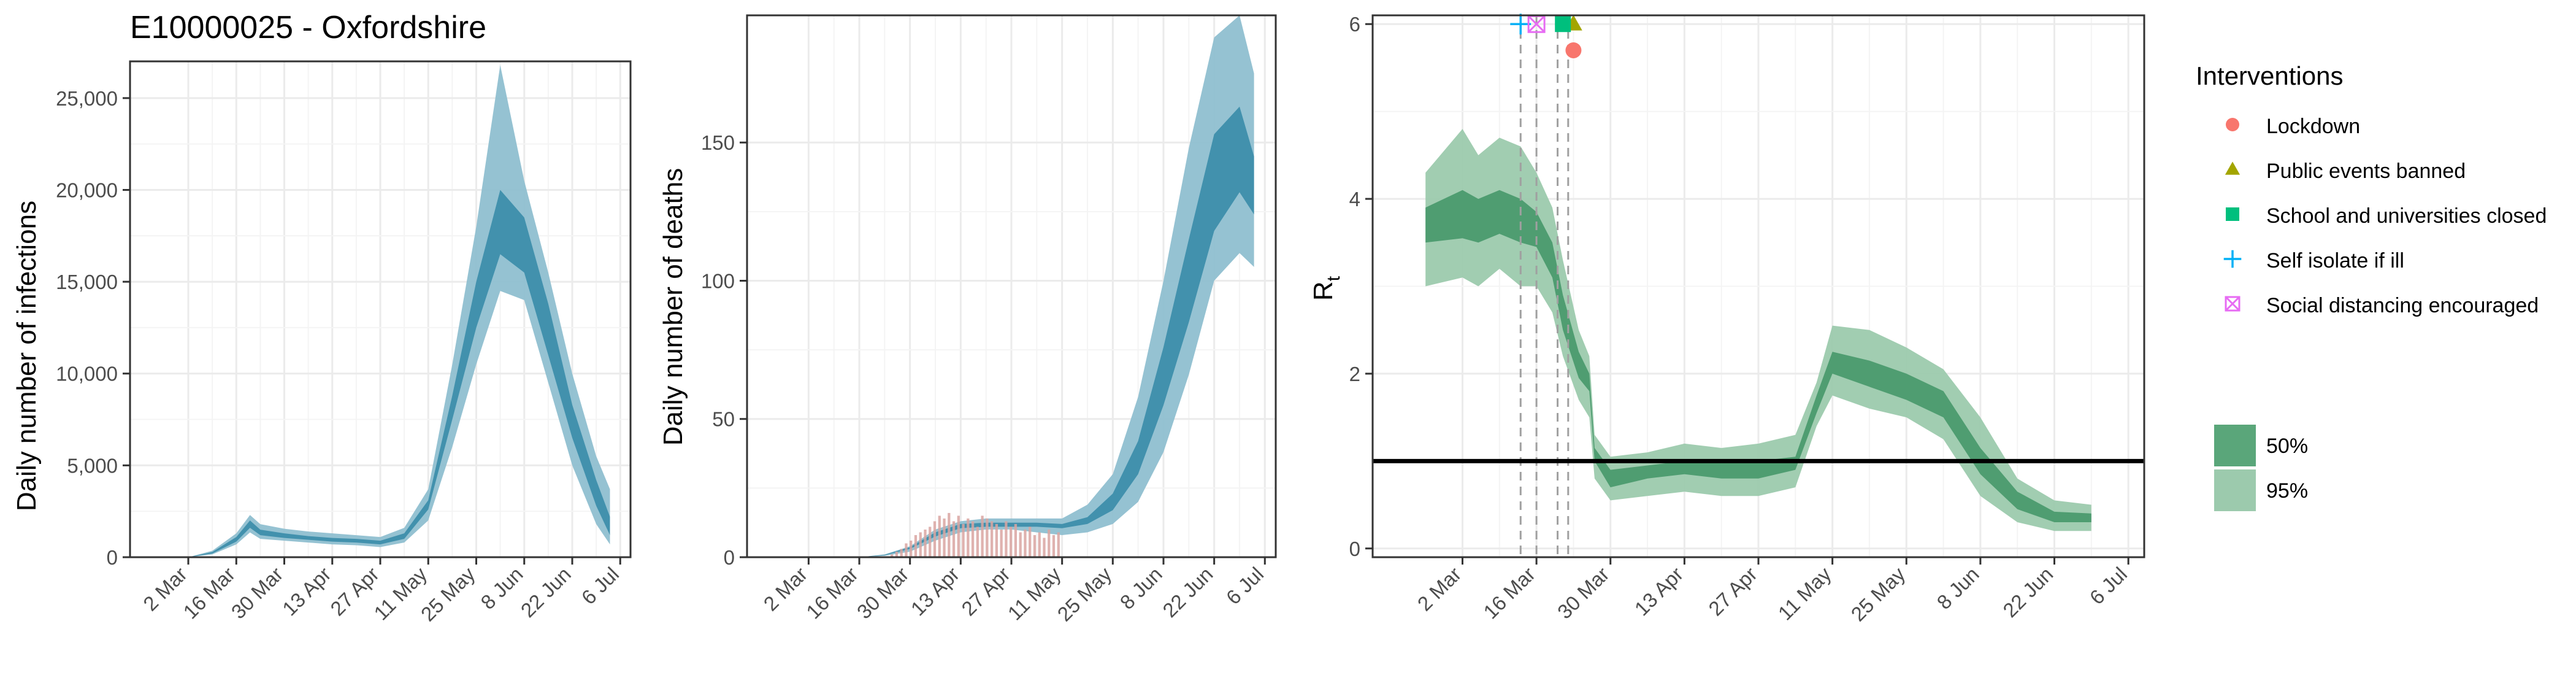  Describe the element at coordinates (2269, 75) in the screenshot. I see `legend-title: Interventions` at that location.